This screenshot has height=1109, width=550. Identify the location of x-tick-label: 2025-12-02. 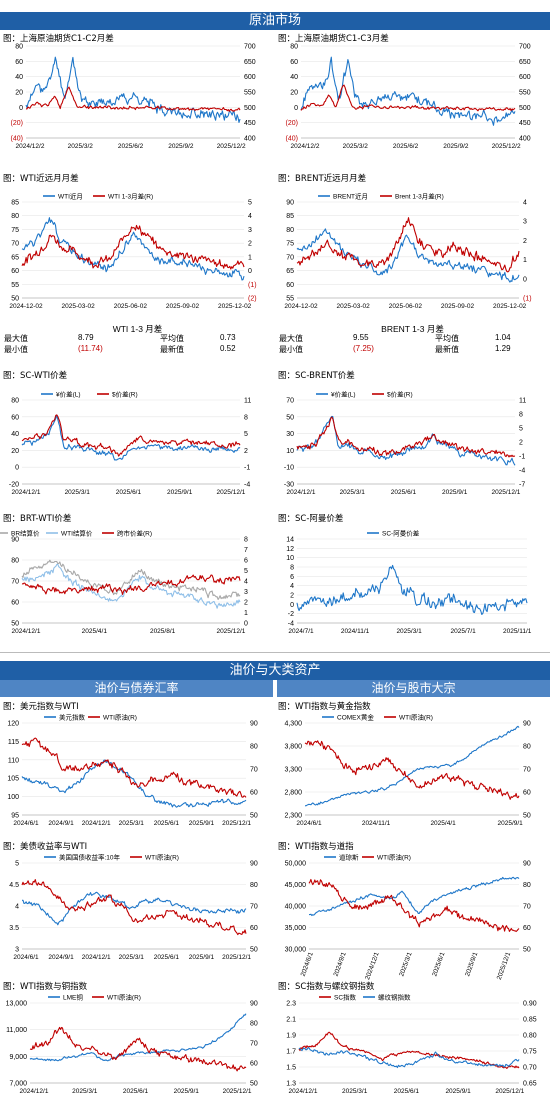
(235, 306).